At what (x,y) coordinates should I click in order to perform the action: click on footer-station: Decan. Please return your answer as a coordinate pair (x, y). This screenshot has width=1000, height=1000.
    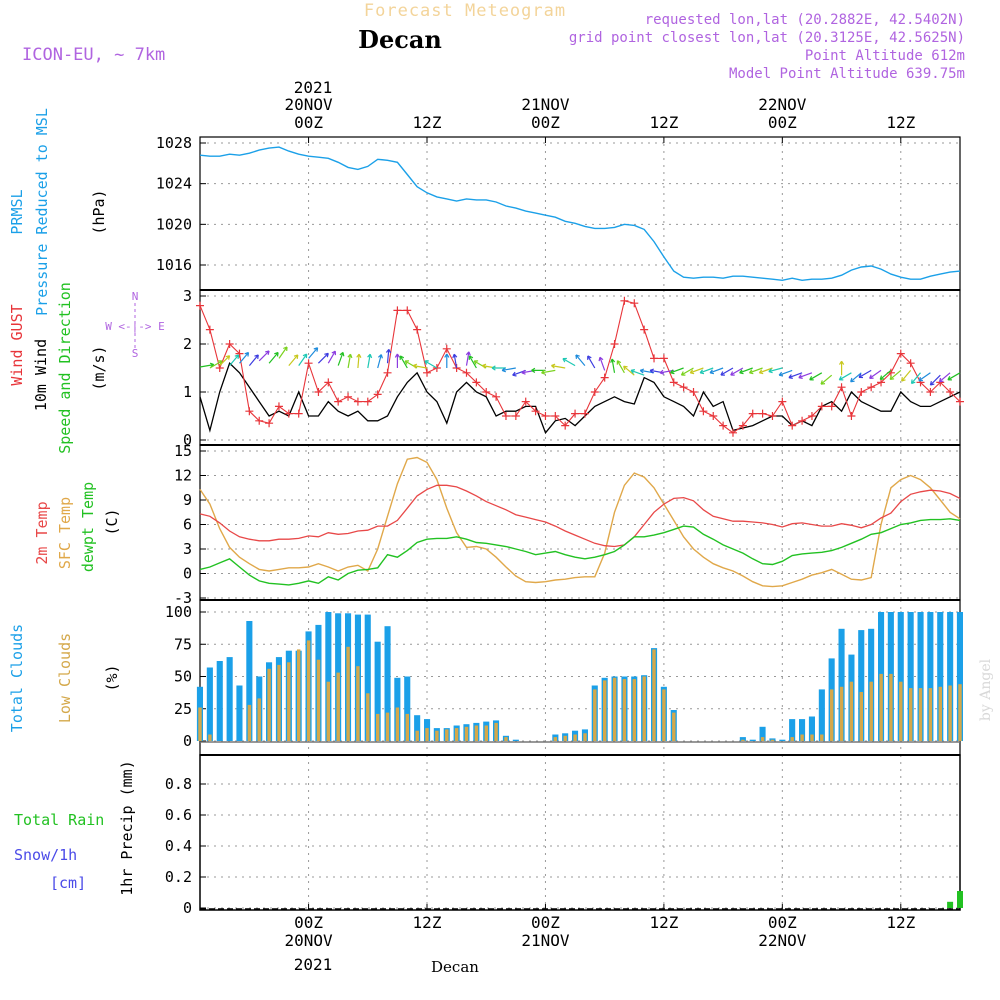
    Looking at the image, I should click on (455, 967).